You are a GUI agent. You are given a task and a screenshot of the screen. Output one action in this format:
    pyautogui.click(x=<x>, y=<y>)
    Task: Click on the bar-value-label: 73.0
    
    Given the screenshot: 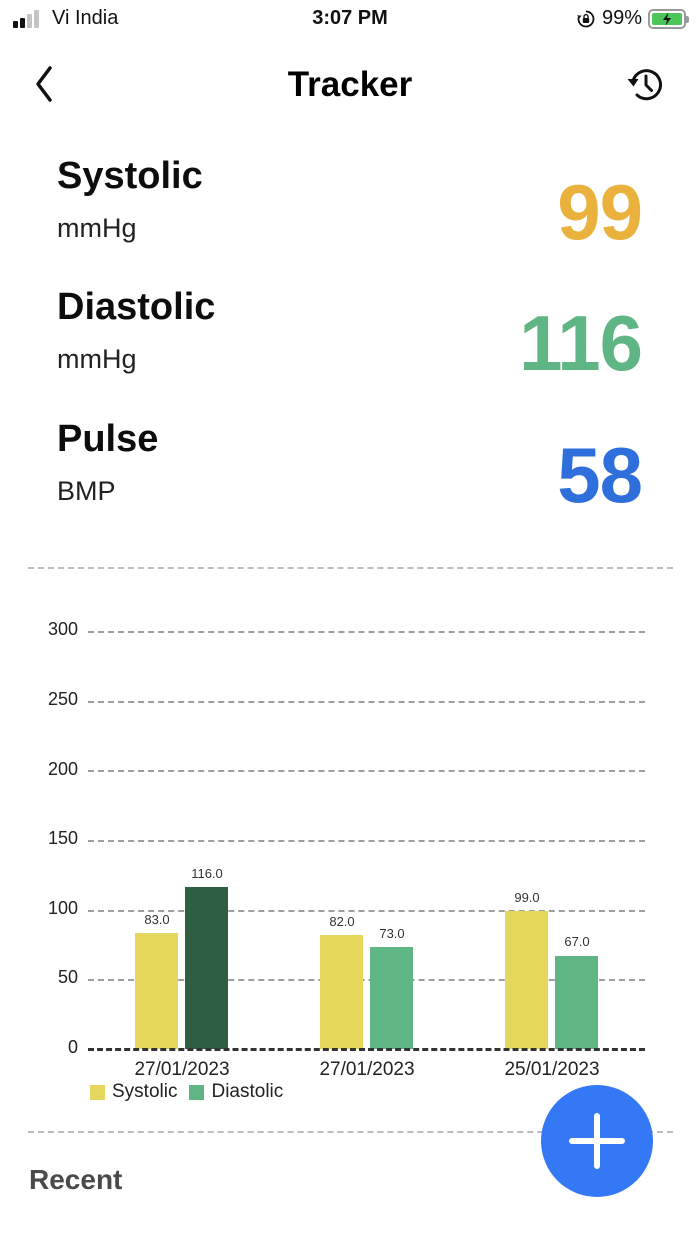 What is the action you would take?
    pyautogui.click(x=392, y=933)
    